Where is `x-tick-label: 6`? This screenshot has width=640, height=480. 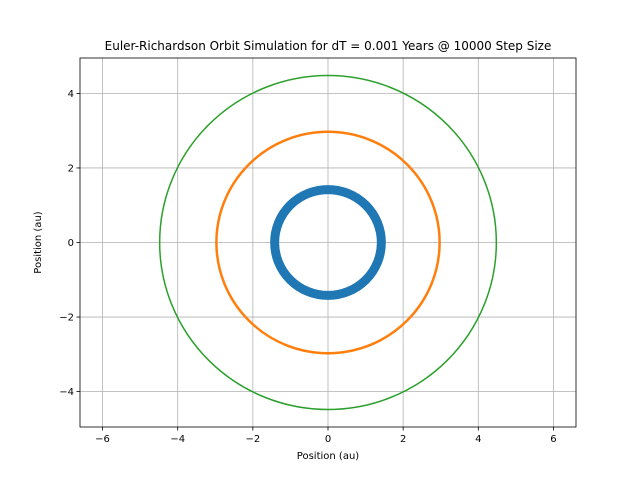 x-tick-label: 6 is located at coordinates (553, 439).